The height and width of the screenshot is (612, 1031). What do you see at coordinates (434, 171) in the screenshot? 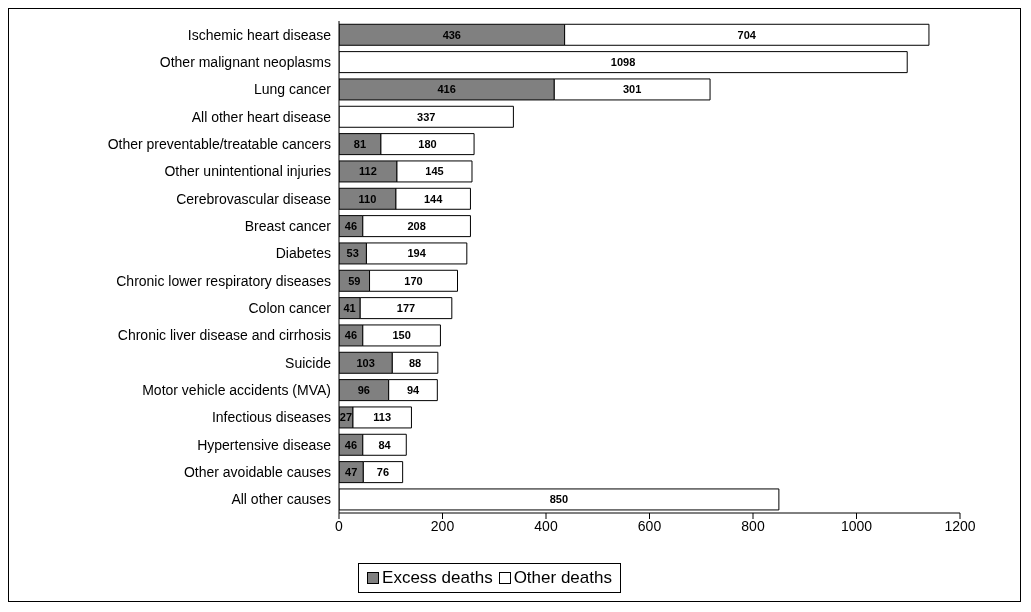
I see `data-label: 145` at bounding box center [434, 171].